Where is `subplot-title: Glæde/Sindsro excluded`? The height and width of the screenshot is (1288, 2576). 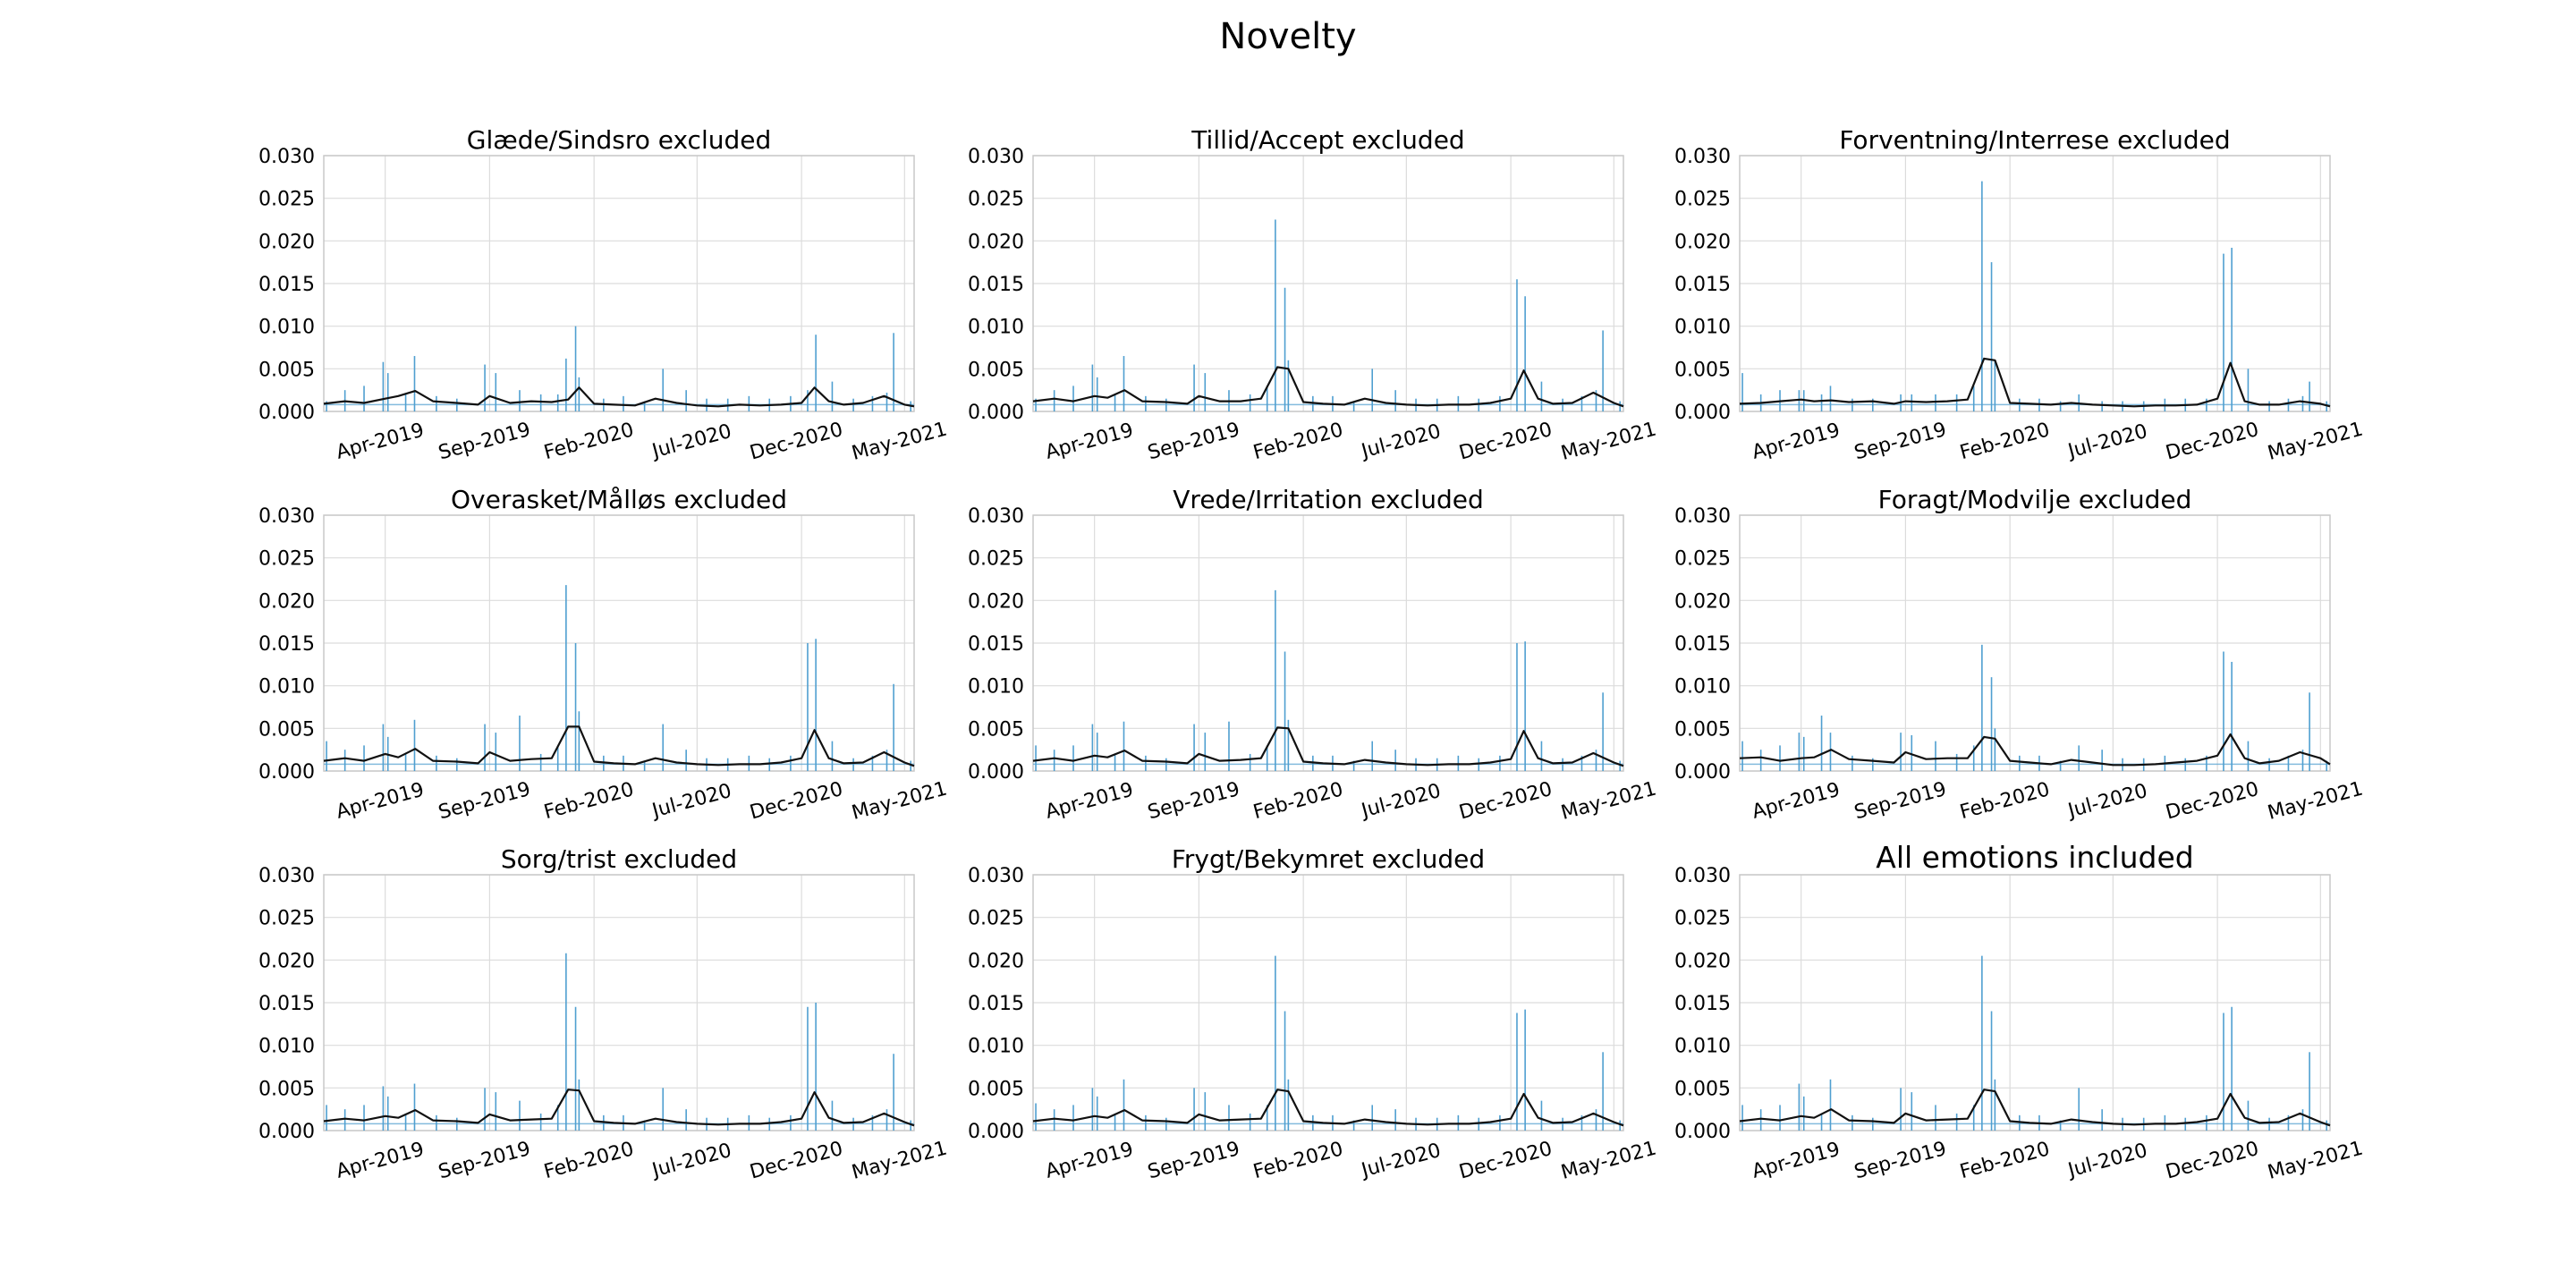
subplot-title: Glæde/Sindsro excluded is located at coordinates (619, 140).